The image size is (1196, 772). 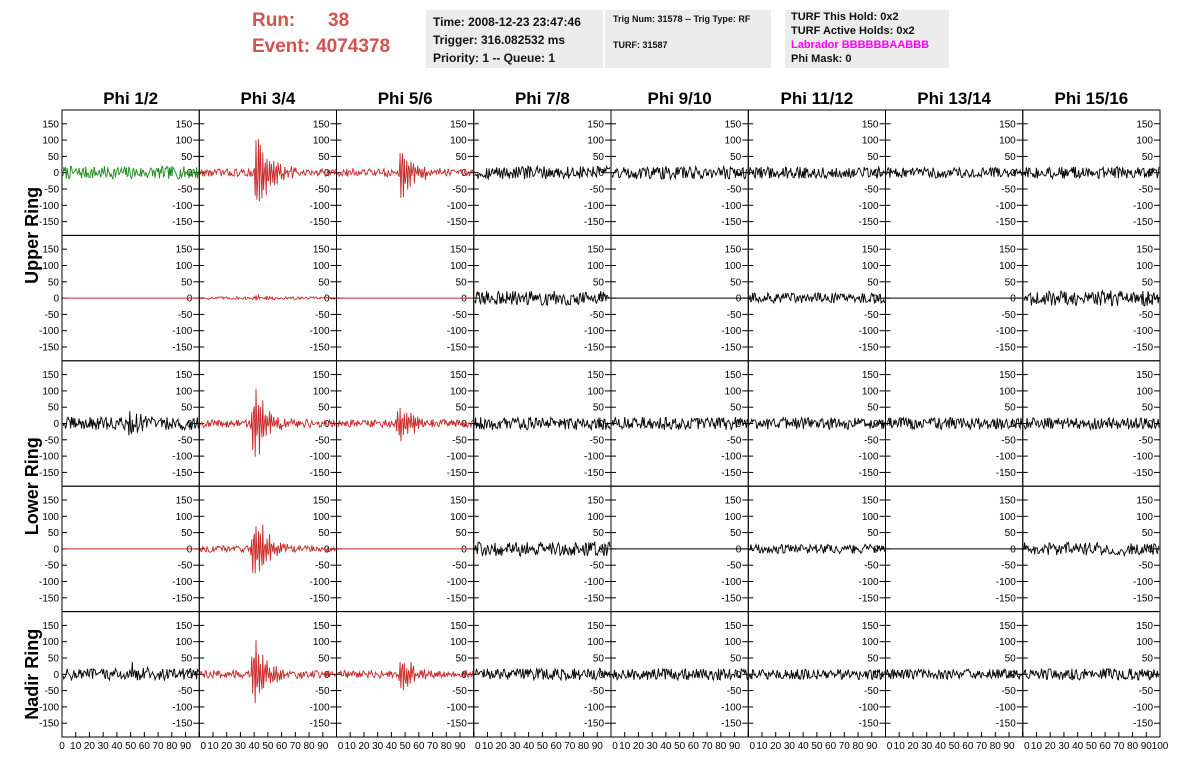 I want to click on trigger-text: Trigger: 316.082532 ms, so click(x=499, y=40).